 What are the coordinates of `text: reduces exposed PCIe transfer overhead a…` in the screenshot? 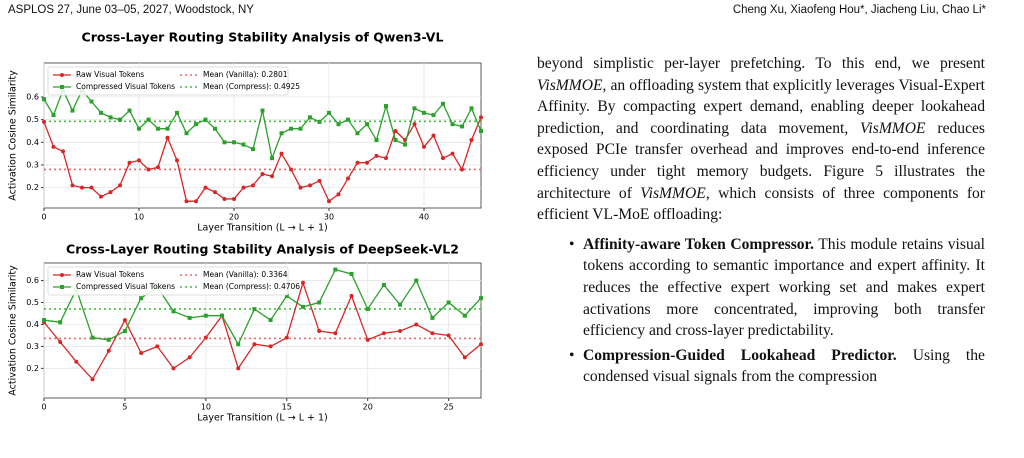 It's located at (761, 160).